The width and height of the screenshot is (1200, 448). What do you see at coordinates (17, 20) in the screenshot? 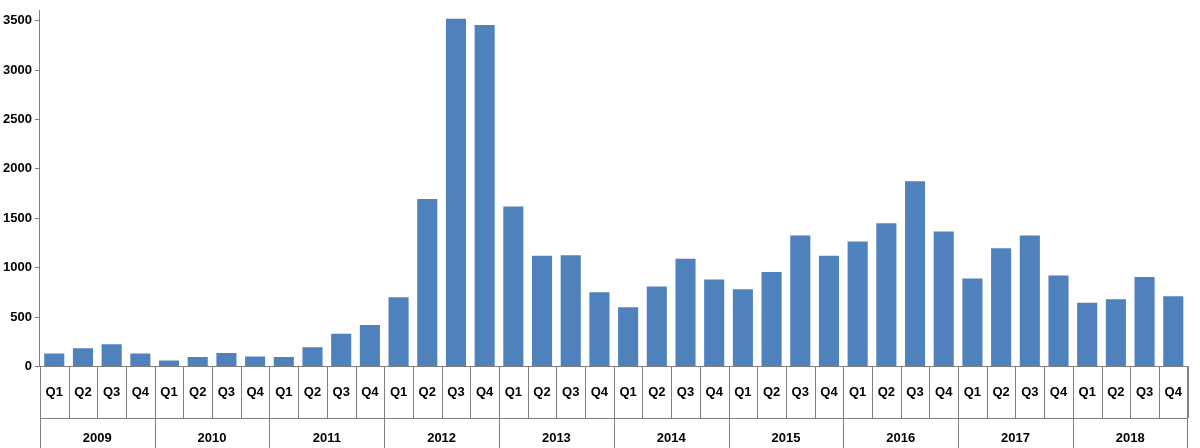
I see `y-tick-label: 3500` at bounding box center [17, 20].